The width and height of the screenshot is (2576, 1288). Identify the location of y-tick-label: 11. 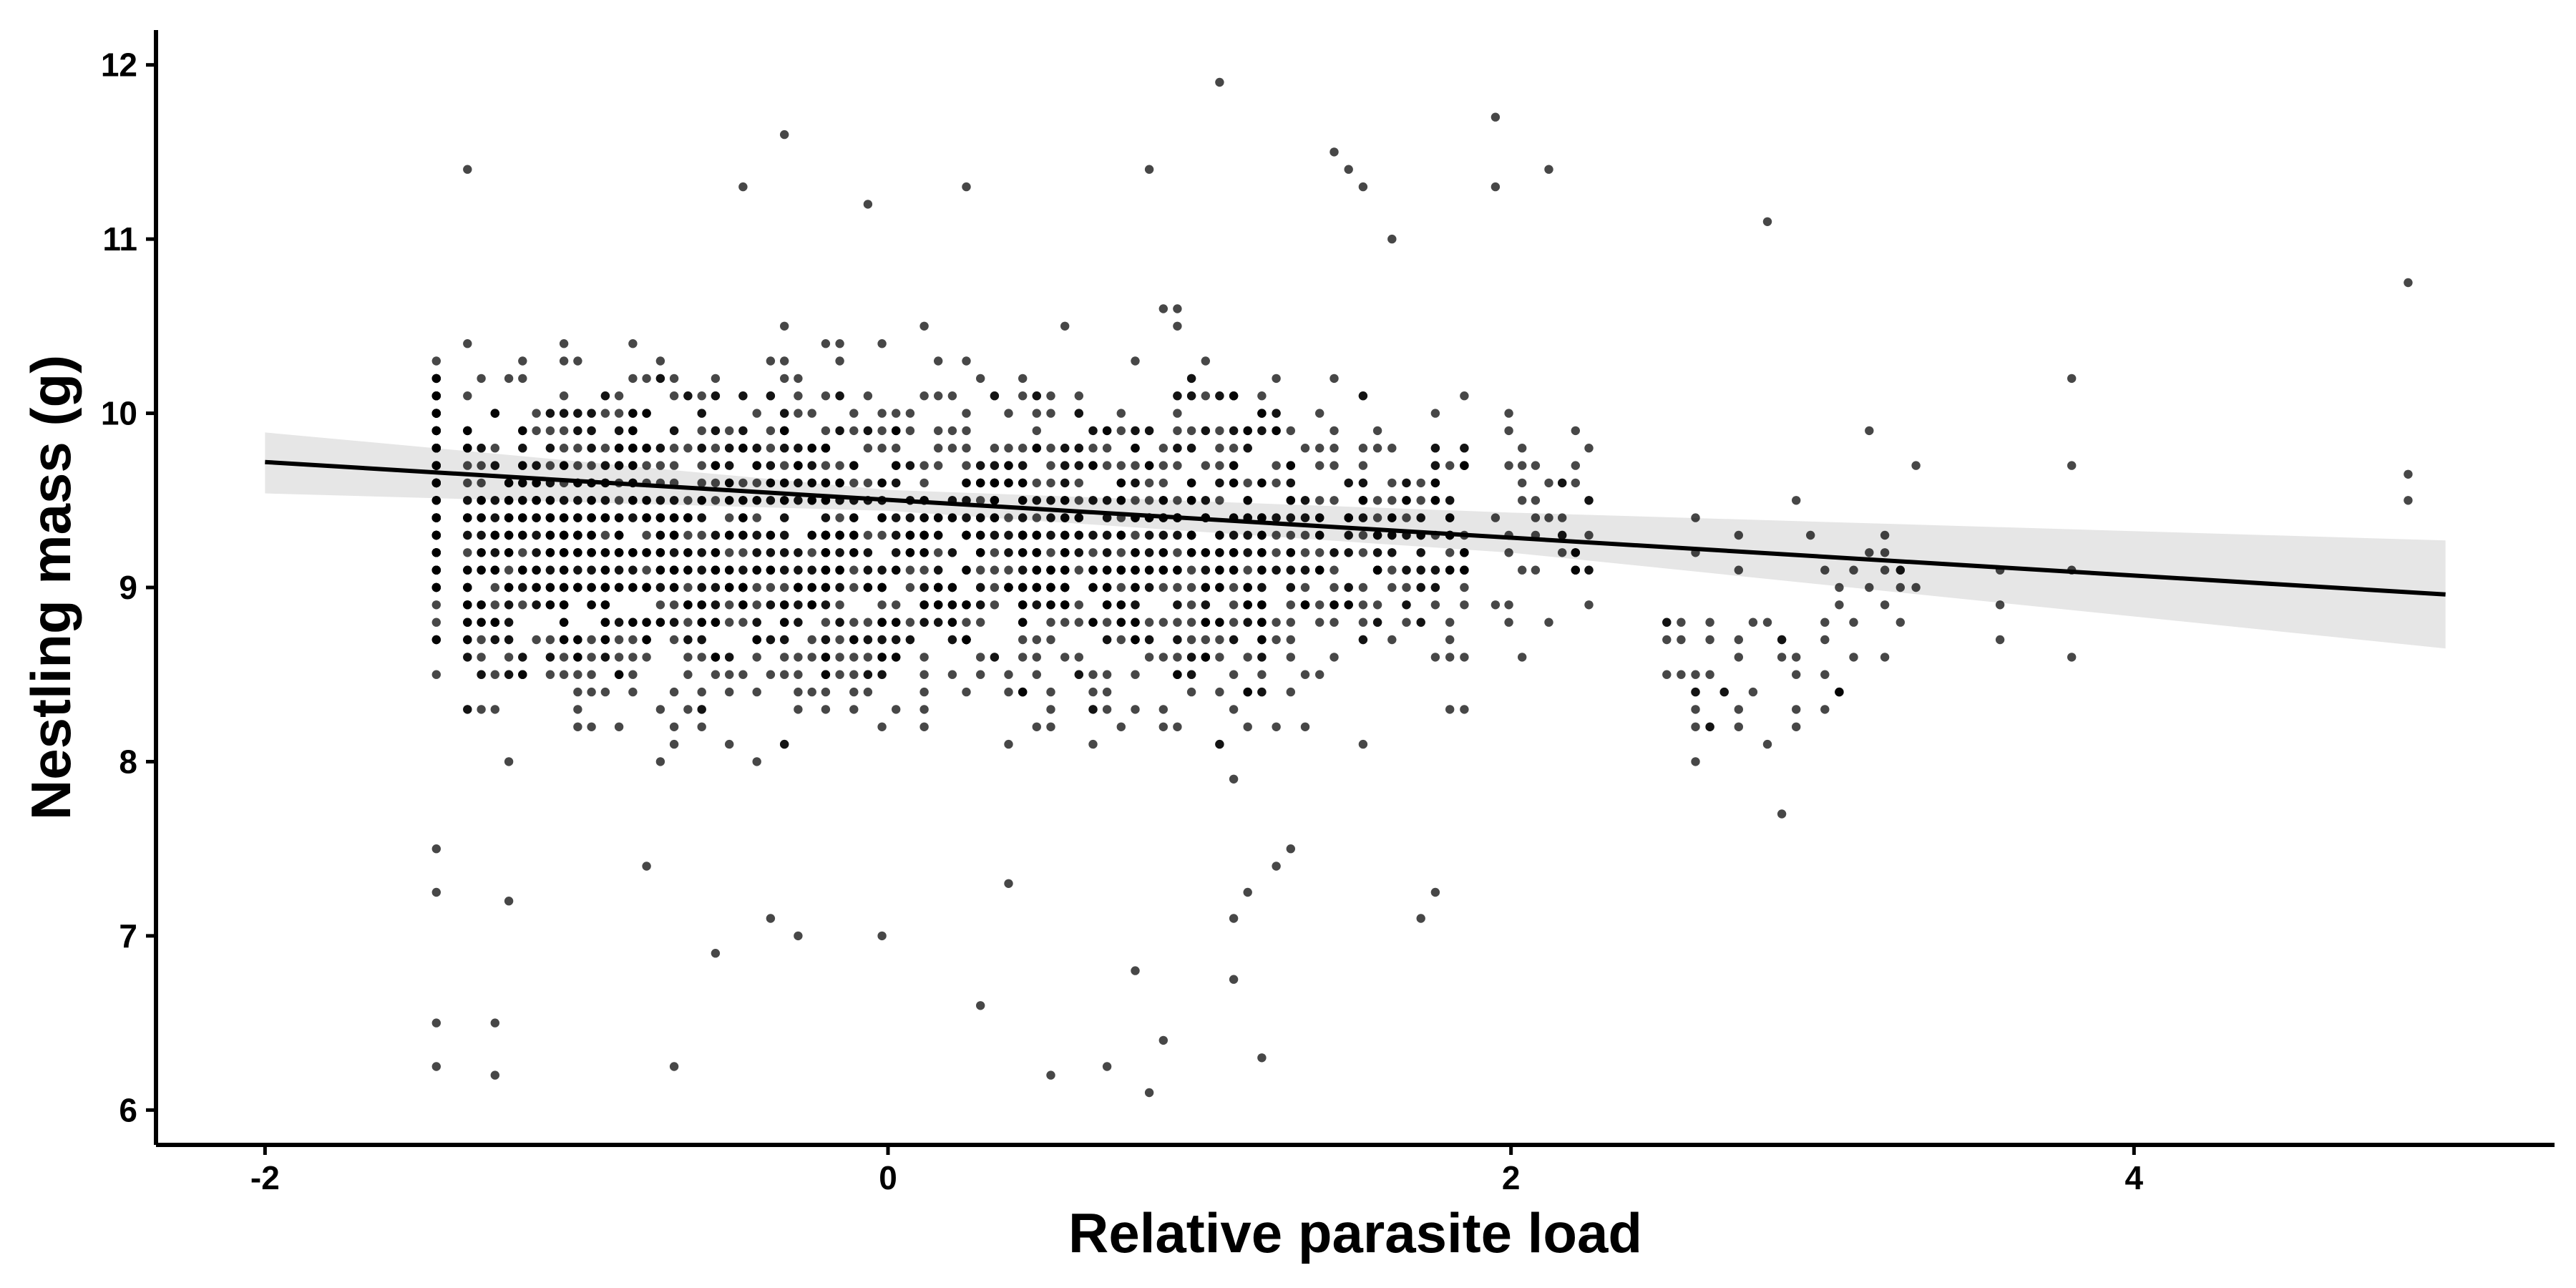
(119, 239).